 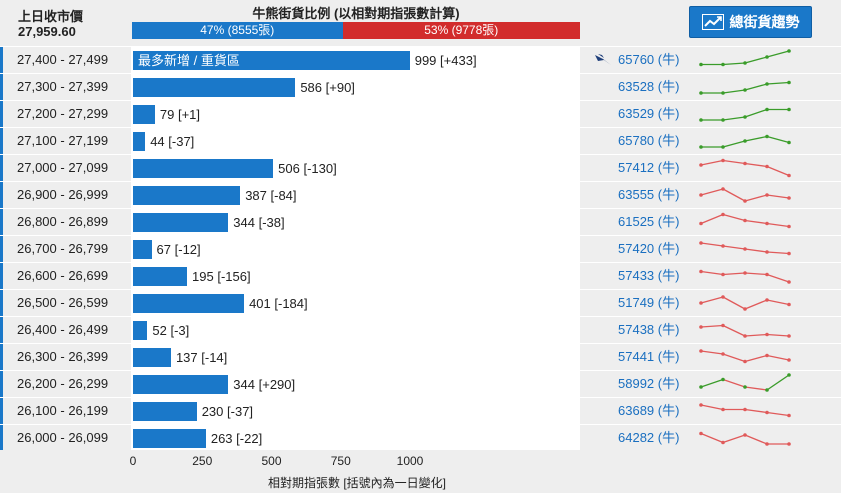 What do you see at coordinates (202, 461) in the screenshot?
I see `x-tick-label: 250` at bounding box center [202, 461].